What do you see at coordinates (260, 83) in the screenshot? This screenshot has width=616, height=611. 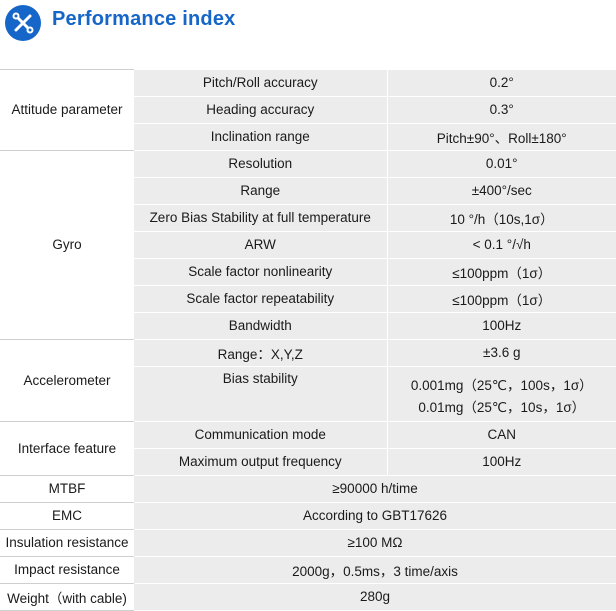 I see `item-label: Pitch/Roll accuracy` at bounding box center [260, 83].